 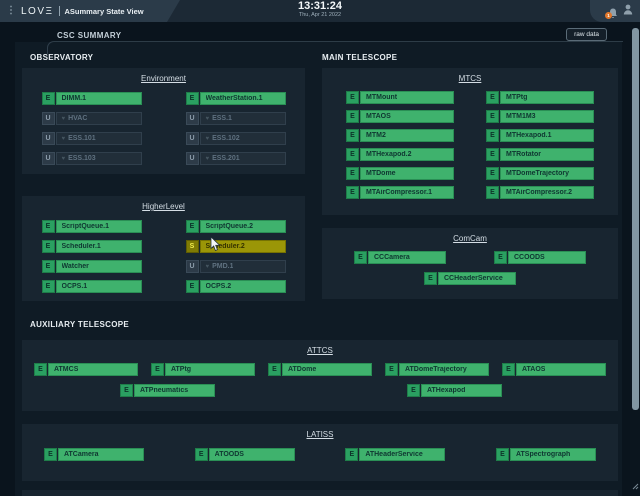 What do you see at coordinates (235, 118) in the screenshot?
I see `csc-chip-ess1: U ♥ ESS.1` at bounding box center [235, 118].